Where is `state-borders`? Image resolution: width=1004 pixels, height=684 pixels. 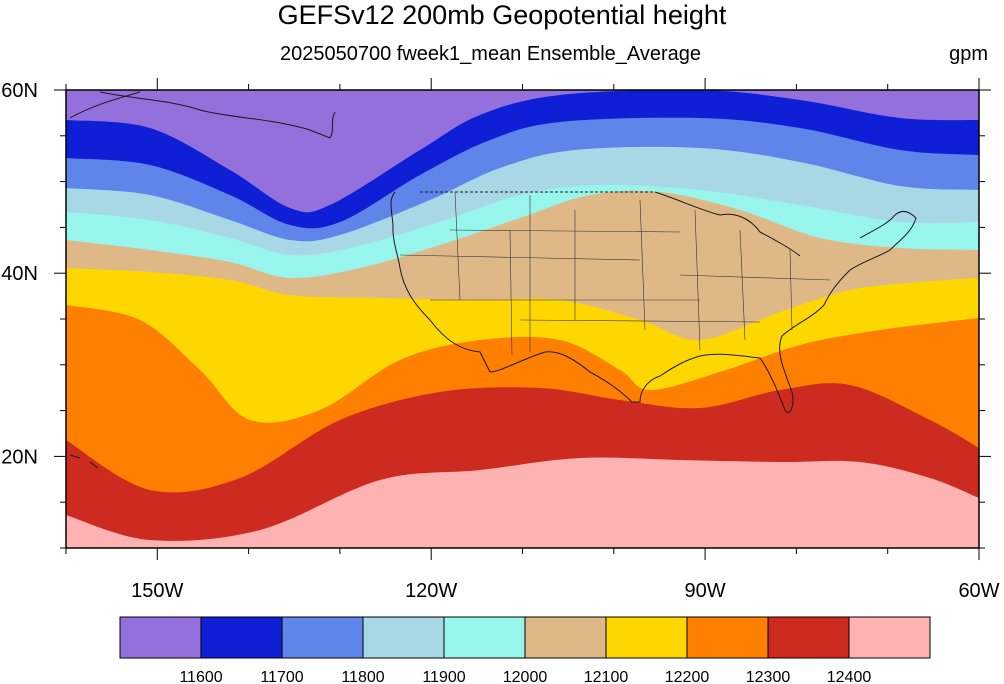
state-borders is located at coordinates (615, 273).